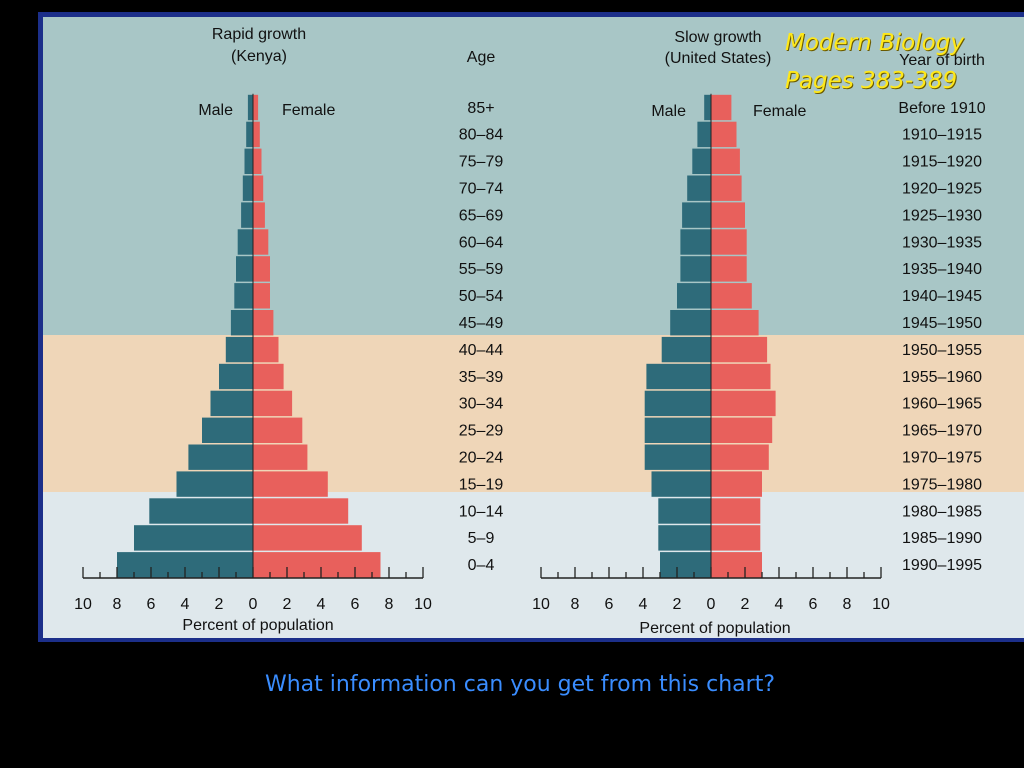  What do you see at coordinates (942, 377) in the screenshot?
I see `year-of-birth-label: 1955–1960` at bounding box center [942, 377].